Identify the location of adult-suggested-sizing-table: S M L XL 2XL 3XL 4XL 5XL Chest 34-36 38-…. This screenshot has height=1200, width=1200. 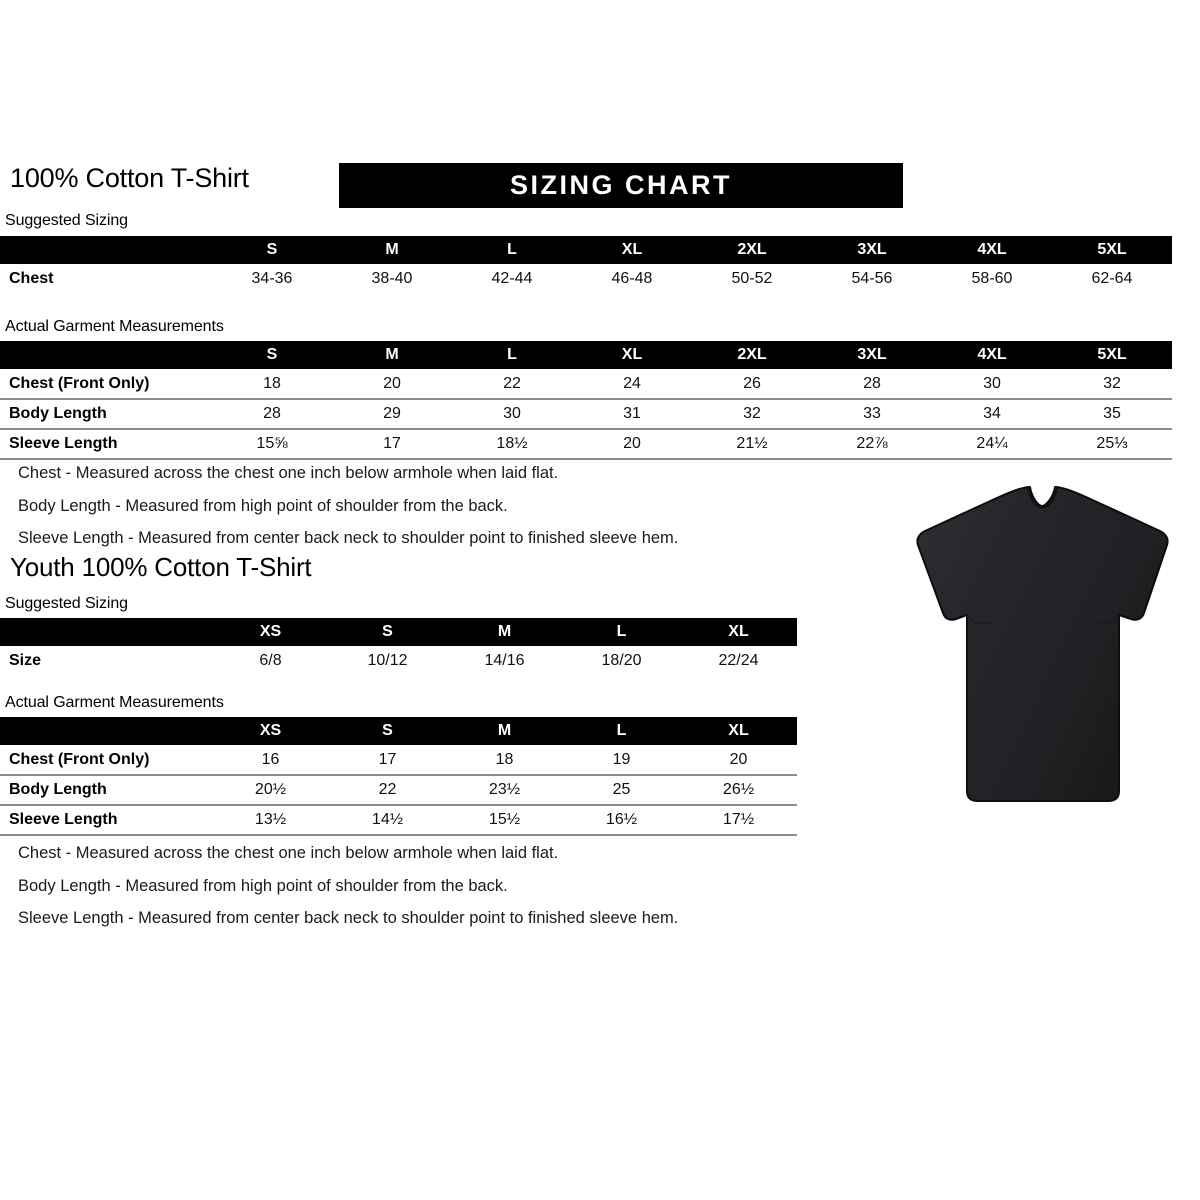
(586, 265).